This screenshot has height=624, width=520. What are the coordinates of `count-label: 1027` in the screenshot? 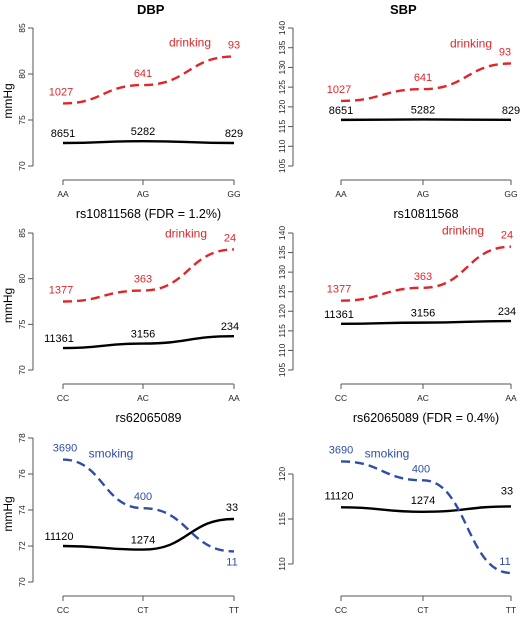 It's located at (339, 90).